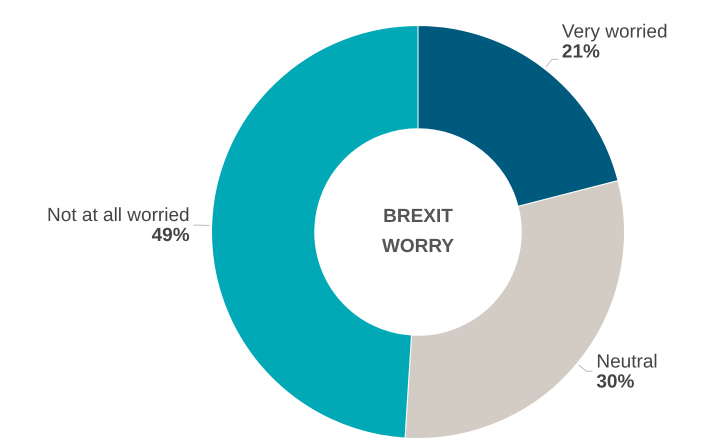  I want to click on text: BREXIT WORRY, so click(418, 232).